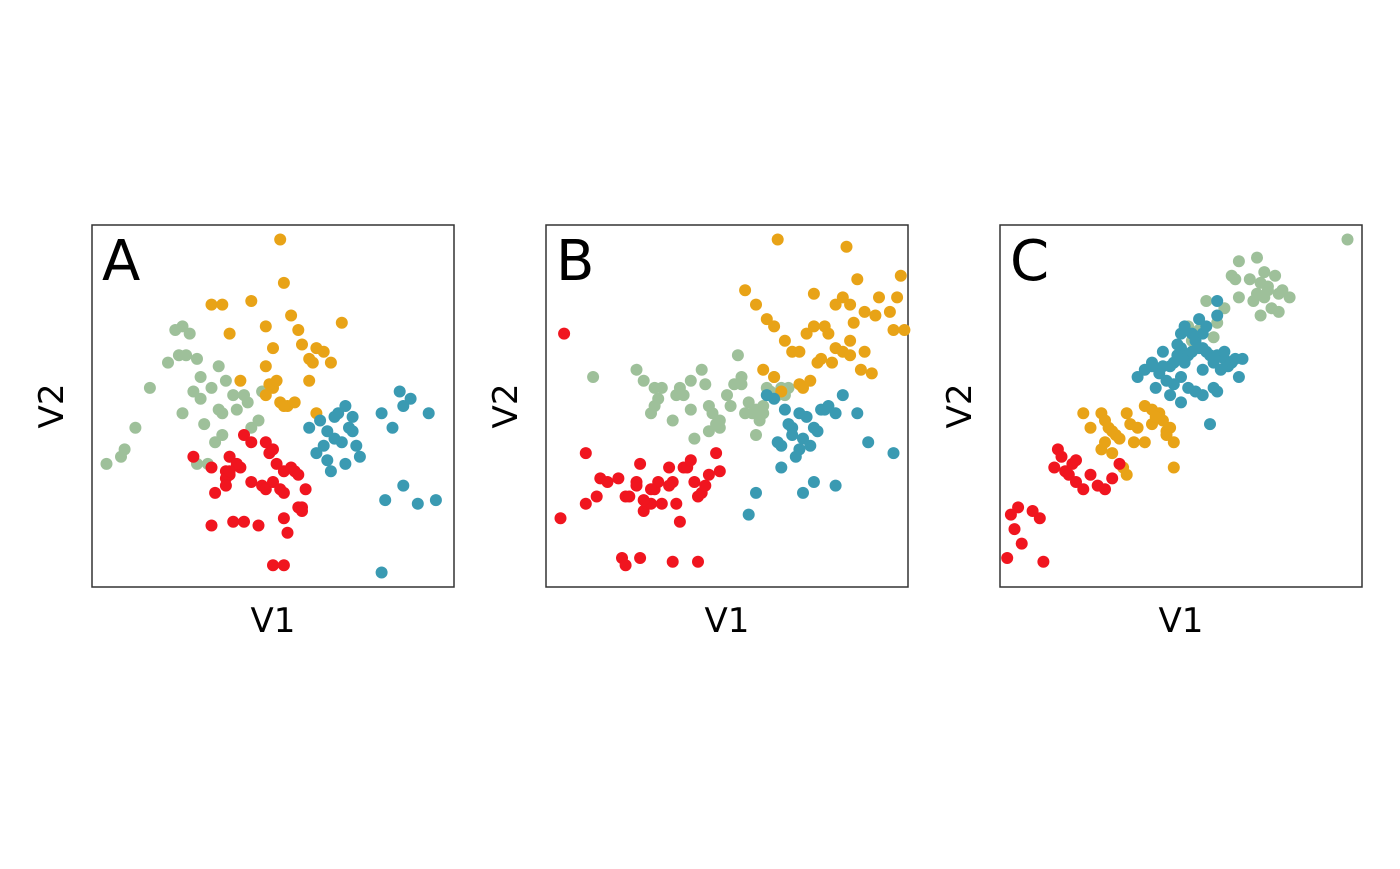 The width and height of the screenshot is (1400, 869). What do you see at coordinates (960, 406) in the screenshot?
I see `panel-c-ylabel: V2` at bounding box center [960, 406].